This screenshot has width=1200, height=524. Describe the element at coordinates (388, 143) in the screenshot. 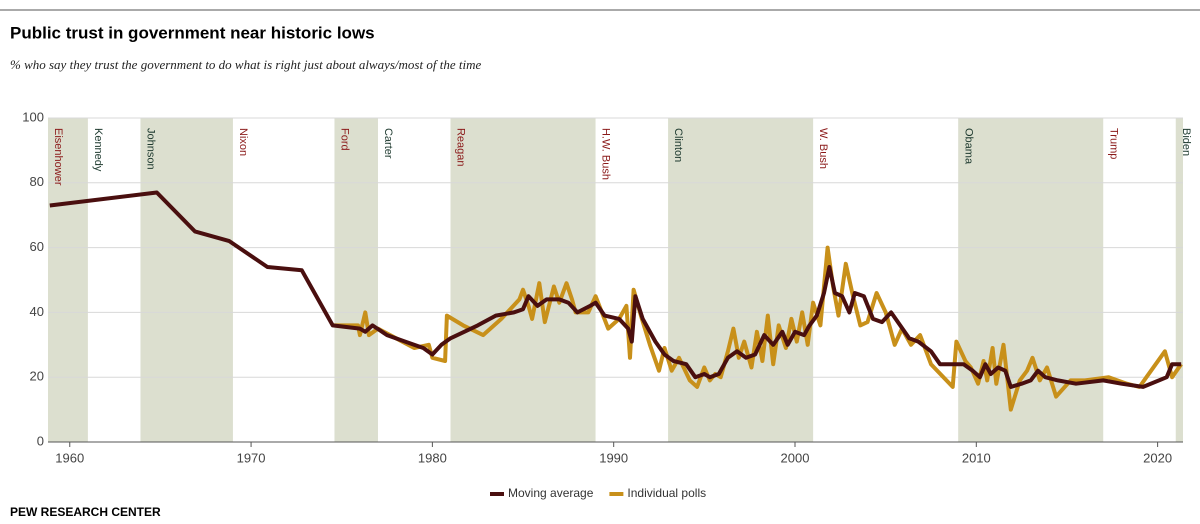

I see `period-label: Carter` at that location.